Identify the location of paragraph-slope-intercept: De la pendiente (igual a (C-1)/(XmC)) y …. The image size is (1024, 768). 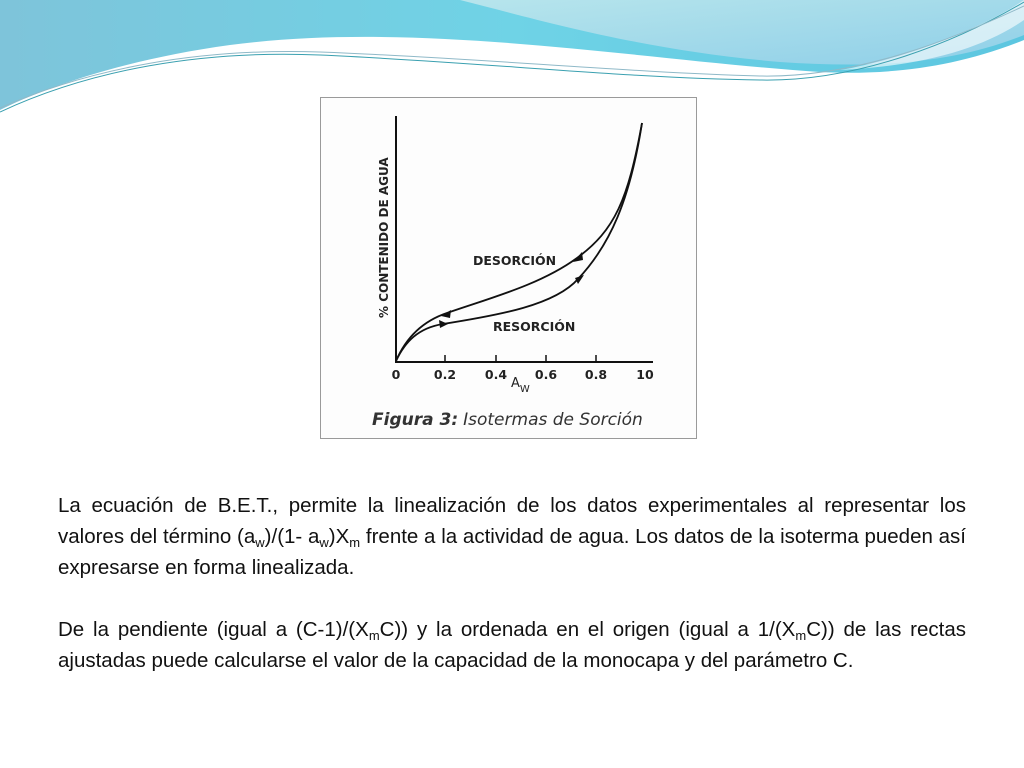
(512, 645).